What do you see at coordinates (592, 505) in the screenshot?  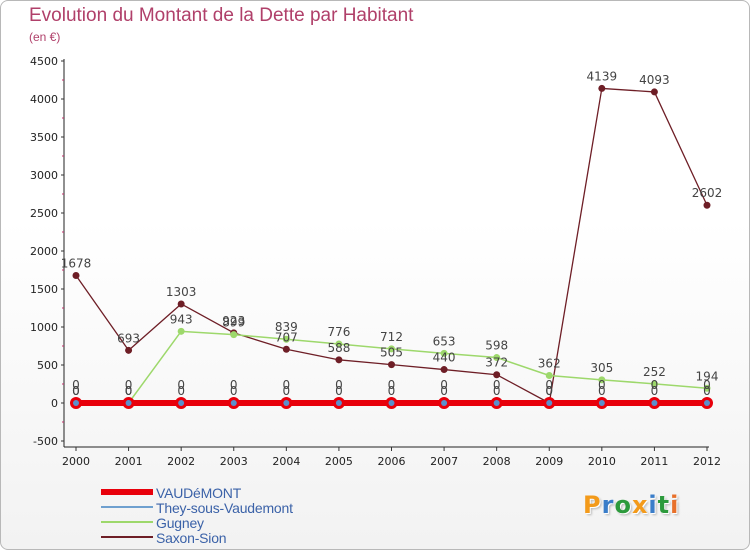 I see `logo-letter: P` at bounding box center [592, 505].